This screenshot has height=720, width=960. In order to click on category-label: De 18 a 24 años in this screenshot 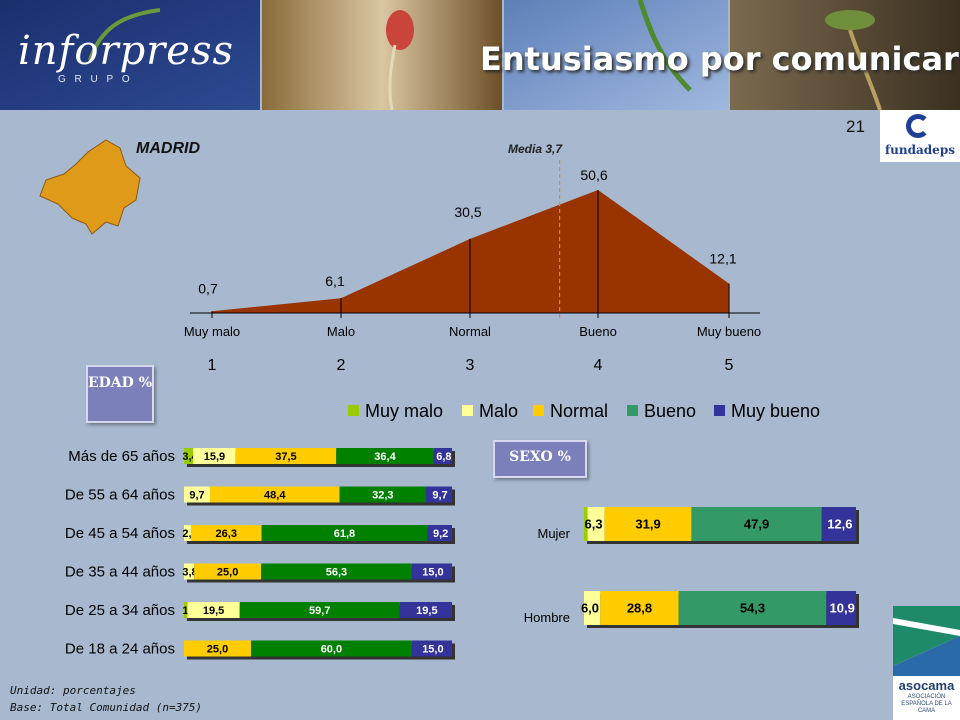, I will do `click(120, 649)`.